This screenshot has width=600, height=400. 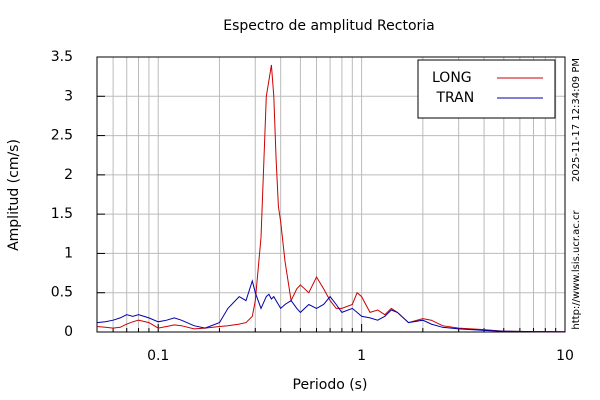 What do you see at coordinates (62, 293) in the screenshot?
I see `y-tick-label: 0.5` at bounding box center [62, 293].